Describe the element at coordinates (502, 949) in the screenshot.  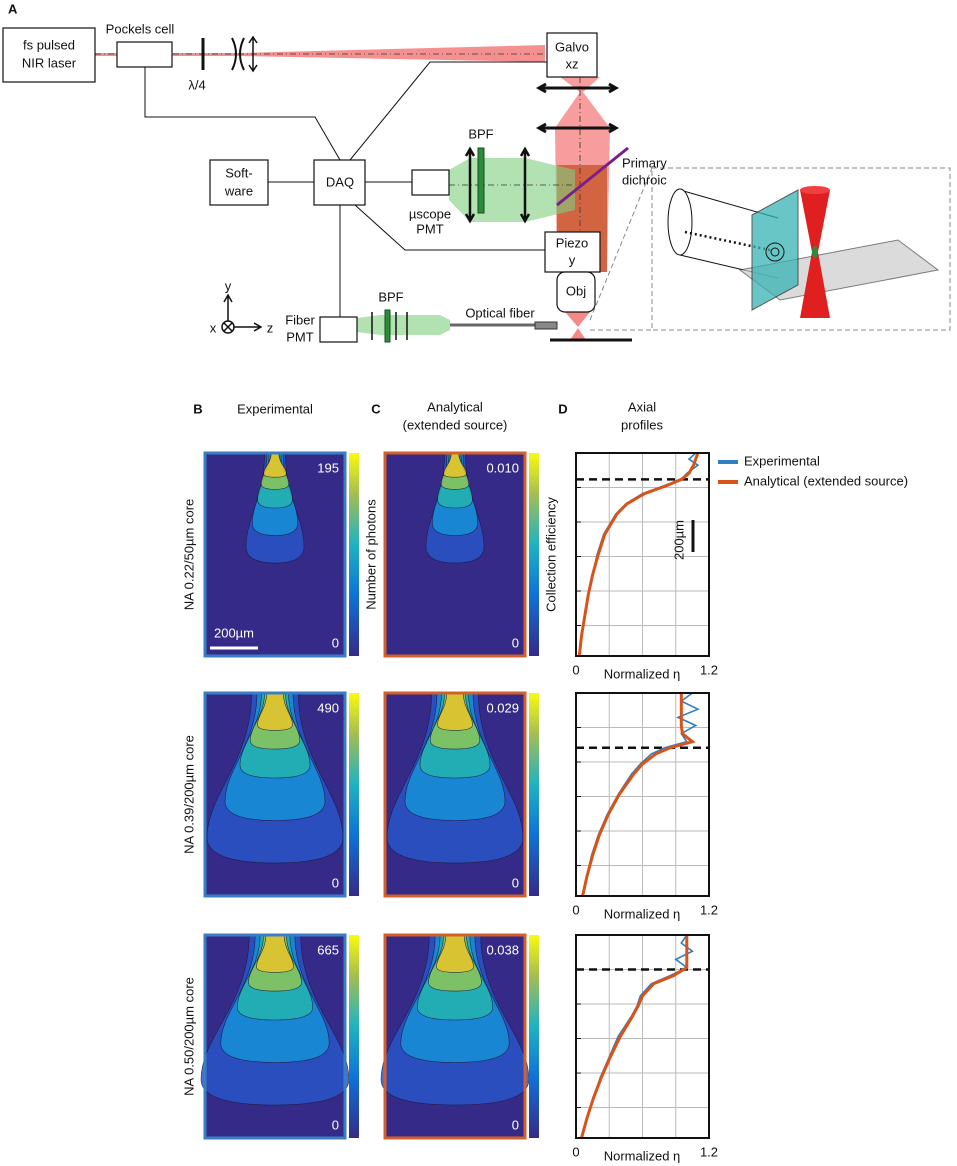
I see `colorbar-max: 0.038` at that location.